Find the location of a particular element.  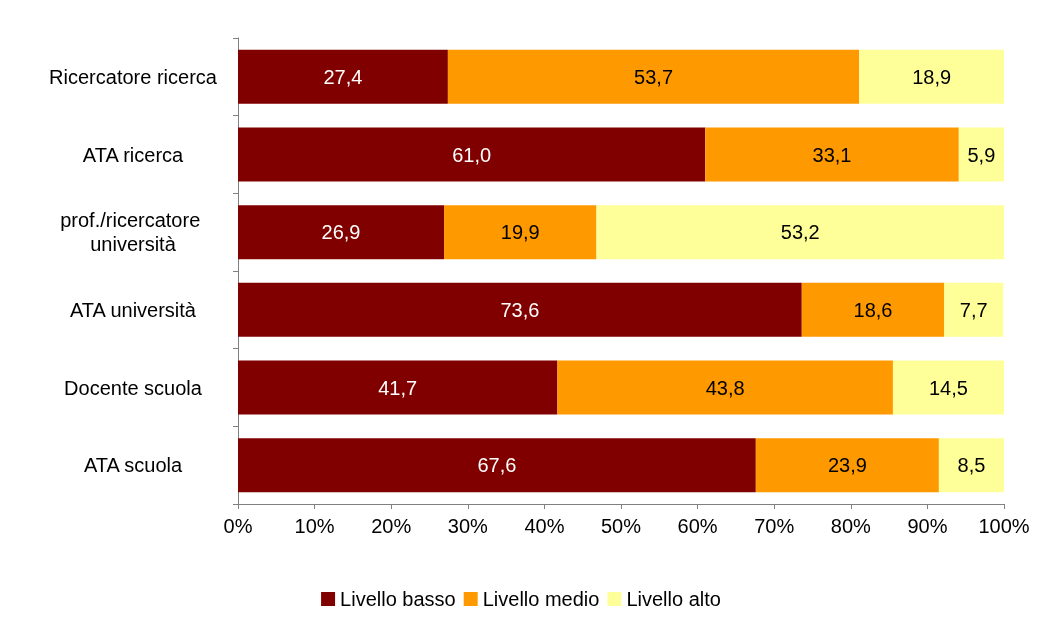

x-tick-label: 100% is located at coordinates (1004, 526).